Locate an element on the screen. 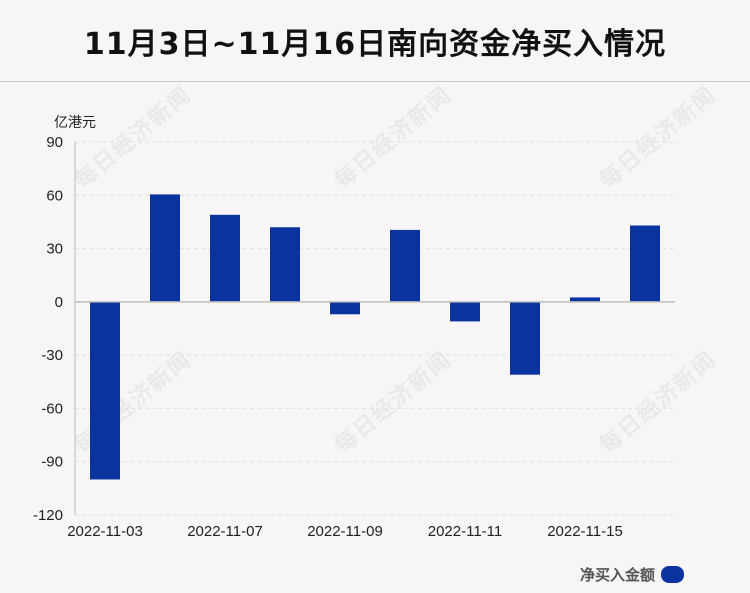 This screenshot has width=750, height=593. y-tick-label: 60 is located at coordinates (54, 195).